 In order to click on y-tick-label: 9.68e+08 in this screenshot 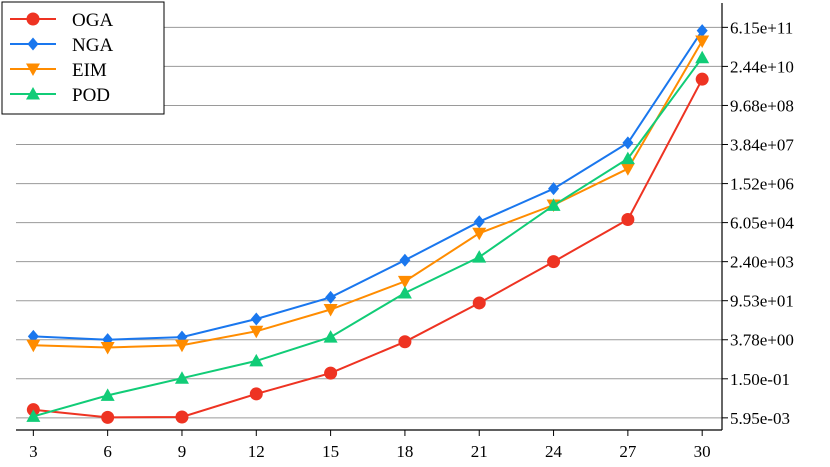, I will do `click(762, 105)`.